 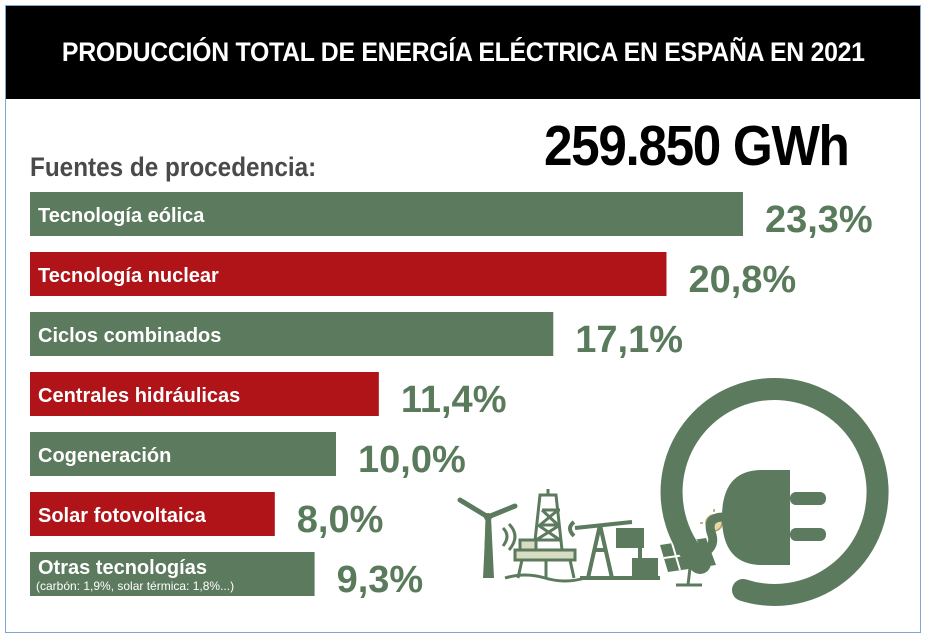 What do you see at coordinates (629, 340) in the screenshot?
I see `value-label-3: 17,1%` at bounding box center [629, 340].